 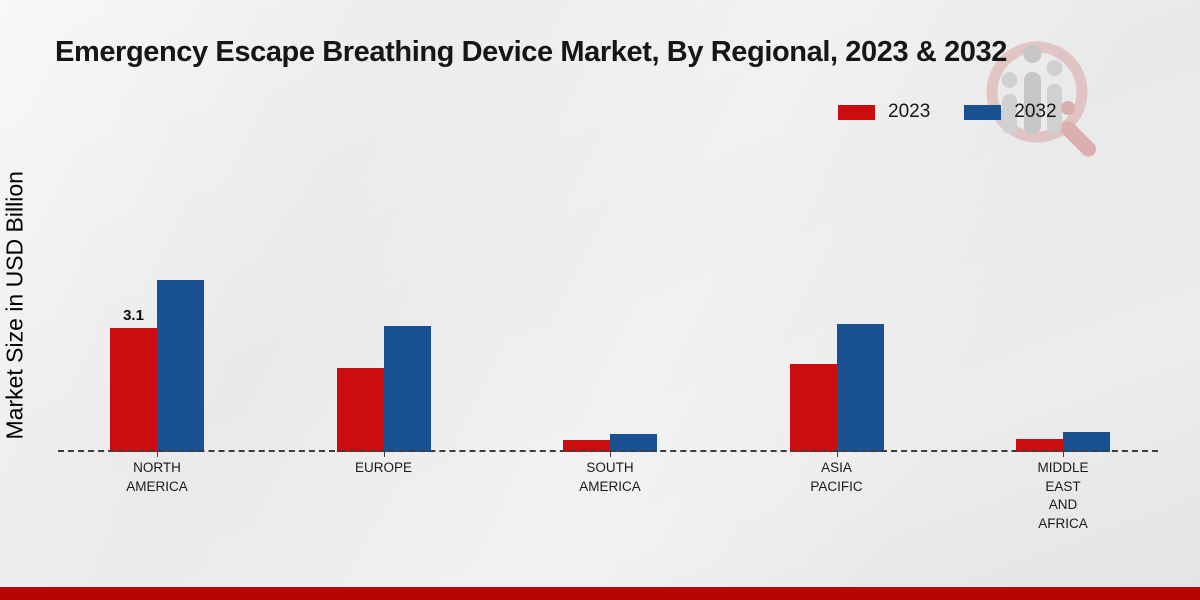 I want to click on x-axis-baseline, so click(x=608, y=451).